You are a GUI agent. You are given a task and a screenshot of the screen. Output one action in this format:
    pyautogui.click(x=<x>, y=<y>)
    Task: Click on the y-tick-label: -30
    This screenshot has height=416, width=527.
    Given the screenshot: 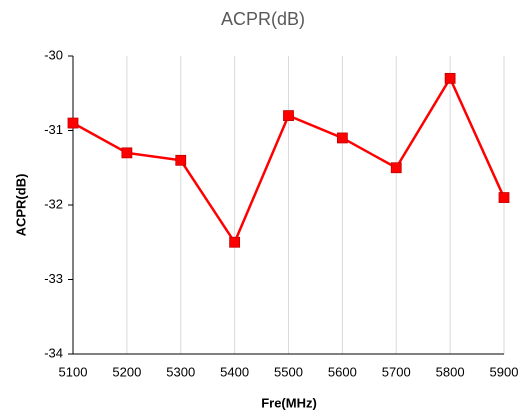 What is the action you would take?
    pyautogui.click(x=53, y=54)
    